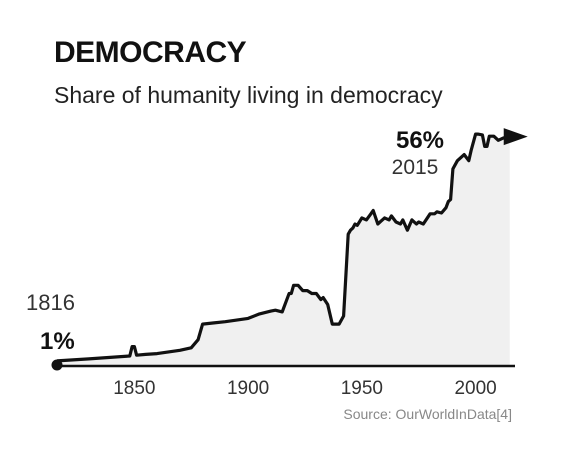 The width and height of the screenshot is (572, 452). I want to click on source-note: Source: OurWorldInData[4], so click(427, 414).